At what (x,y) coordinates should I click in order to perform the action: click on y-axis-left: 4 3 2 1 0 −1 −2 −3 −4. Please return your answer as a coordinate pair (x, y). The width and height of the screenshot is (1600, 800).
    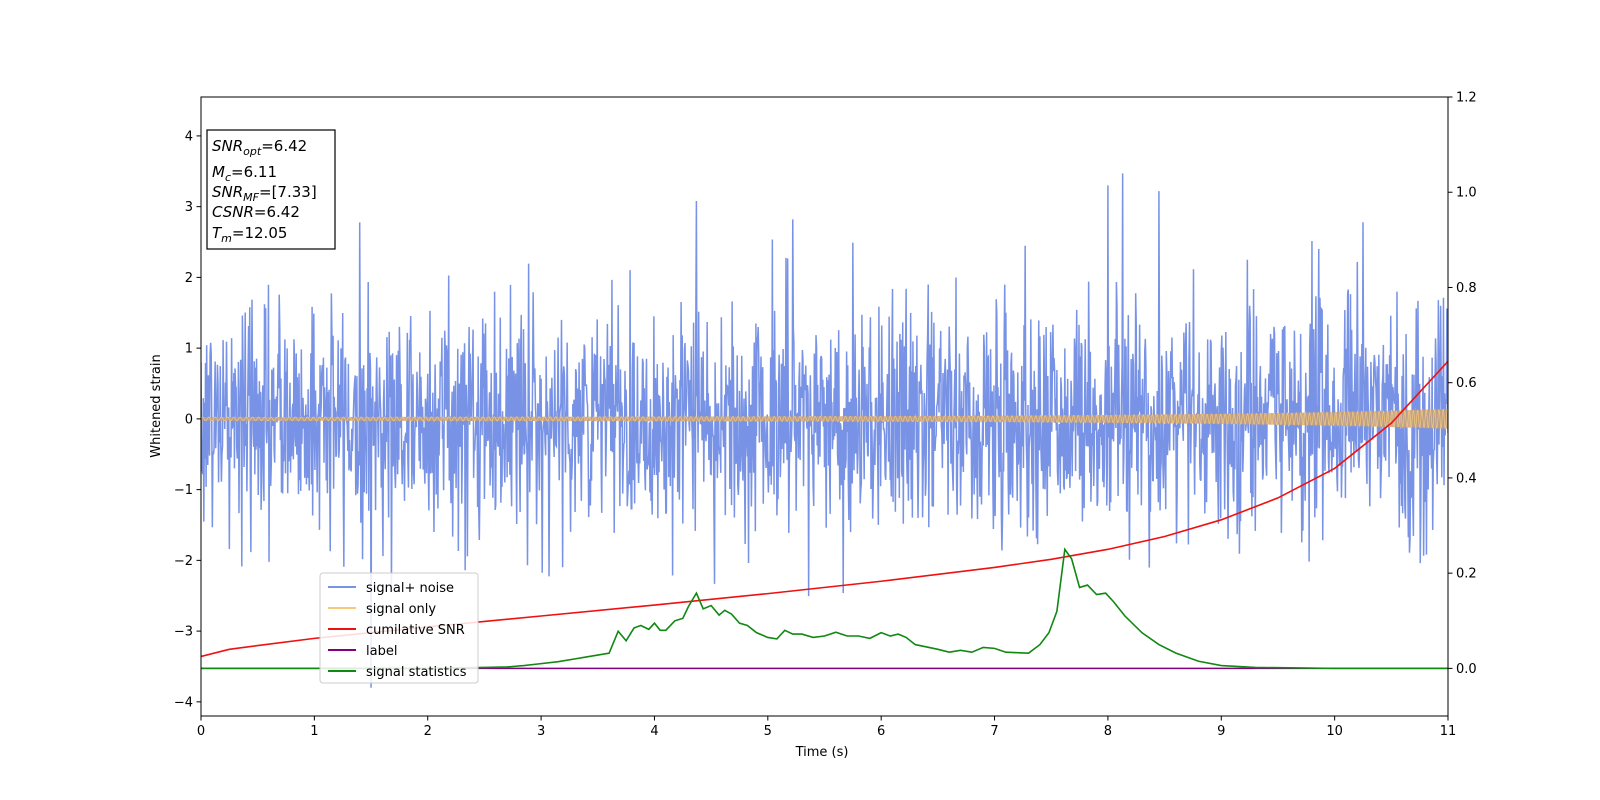
    Looking at the image, I should click on (187, 419).